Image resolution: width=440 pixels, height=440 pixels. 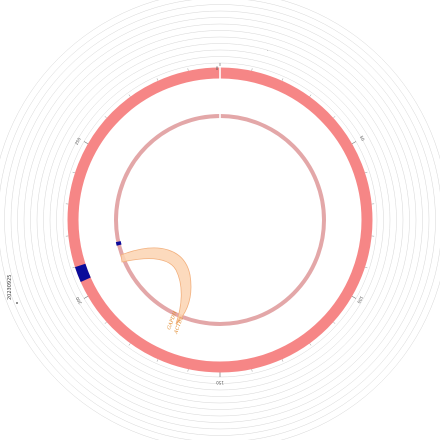 I want to click on scale-label-150: 150, so click(x=220, y=382).